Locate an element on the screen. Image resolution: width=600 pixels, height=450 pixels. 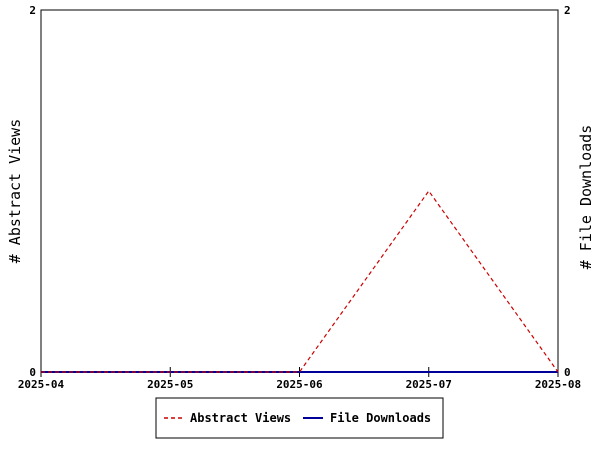
y-tick-right-bottom: 0 is located at coordinates (567, 372).